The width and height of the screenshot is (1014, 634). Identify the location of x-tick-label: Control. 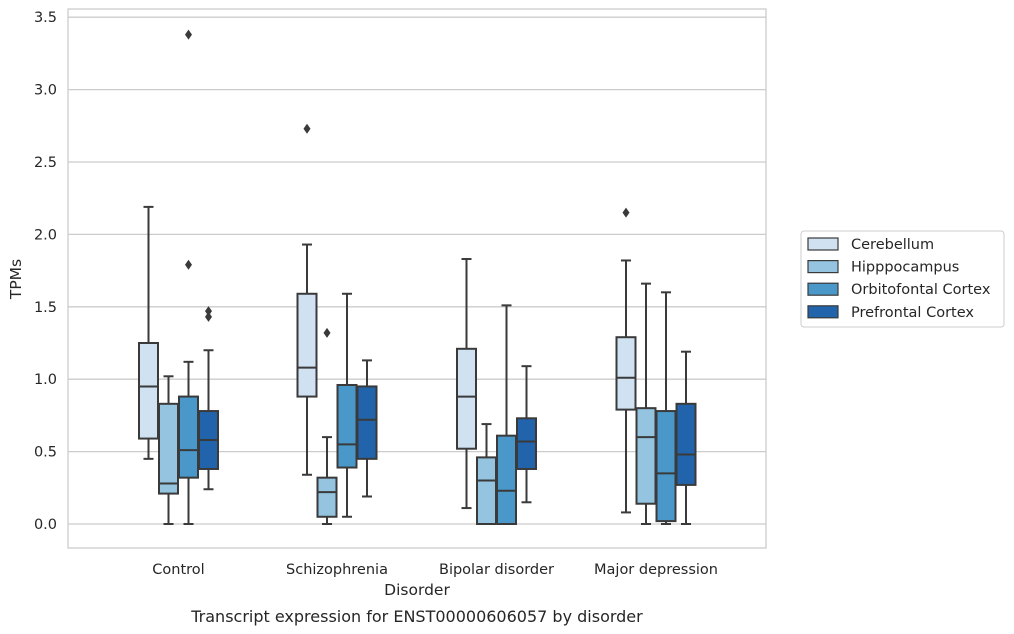
(178, 570).